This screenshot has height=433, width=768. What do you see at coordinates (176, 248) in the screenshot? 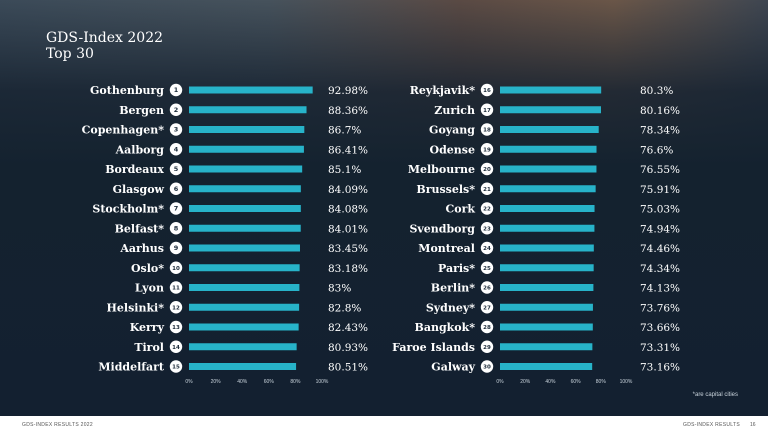
I see `rank-number: 9` at bounding box center [176, 248].